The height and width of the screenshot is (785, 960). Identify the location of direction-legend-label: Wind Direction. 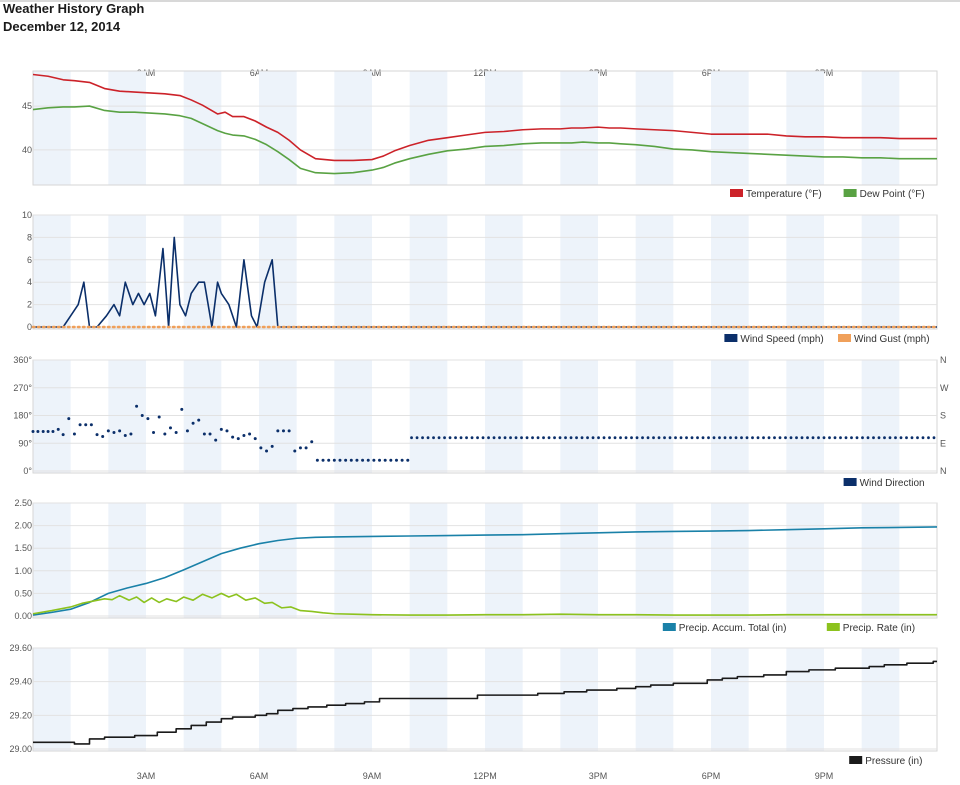
(892, 483).